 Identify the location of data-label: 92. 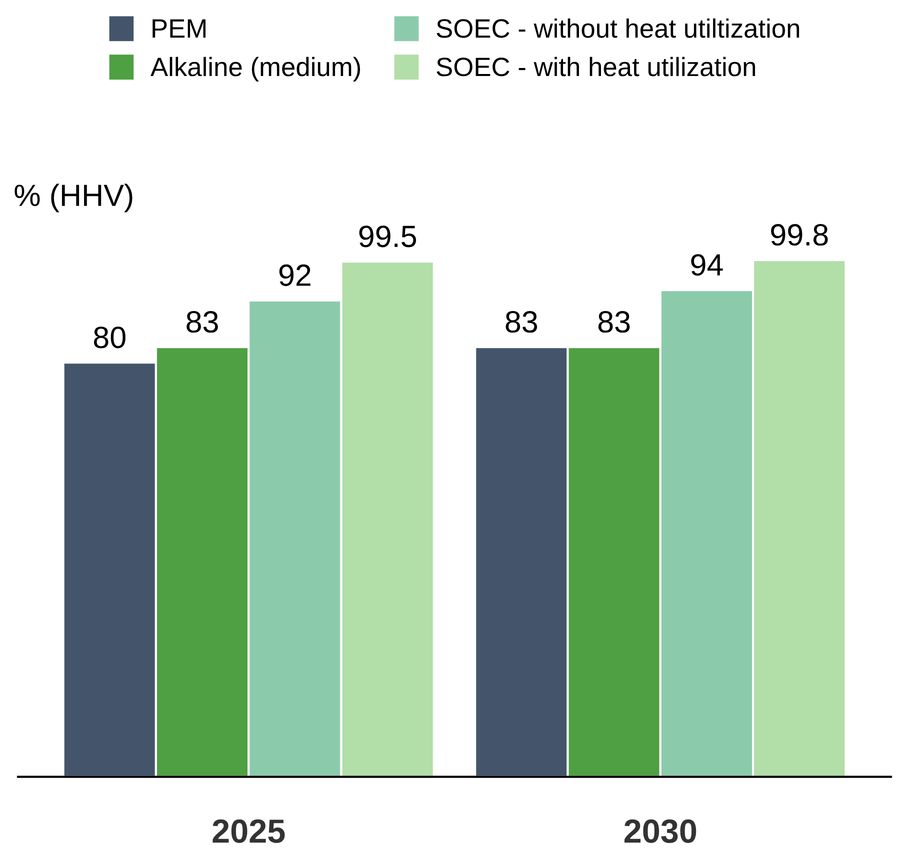
(294, 275).